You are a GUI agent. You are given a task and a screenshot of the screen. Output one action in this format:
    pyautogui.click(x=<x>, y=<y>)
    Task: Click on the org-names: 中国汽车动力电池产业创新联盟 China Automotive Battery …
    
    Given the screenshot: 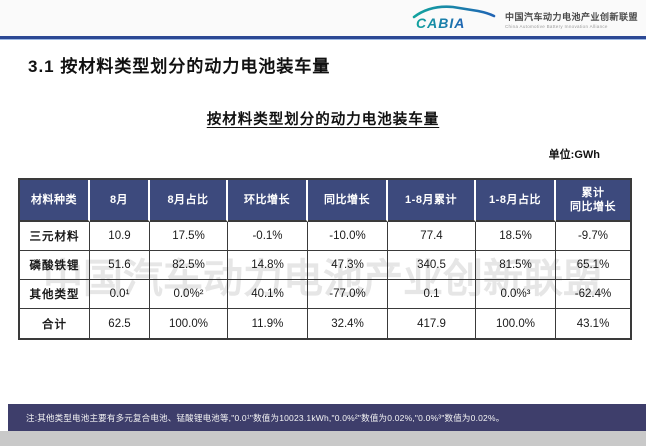 What is the action you would take?
    pyautogui.click(x=571, y=19)
    